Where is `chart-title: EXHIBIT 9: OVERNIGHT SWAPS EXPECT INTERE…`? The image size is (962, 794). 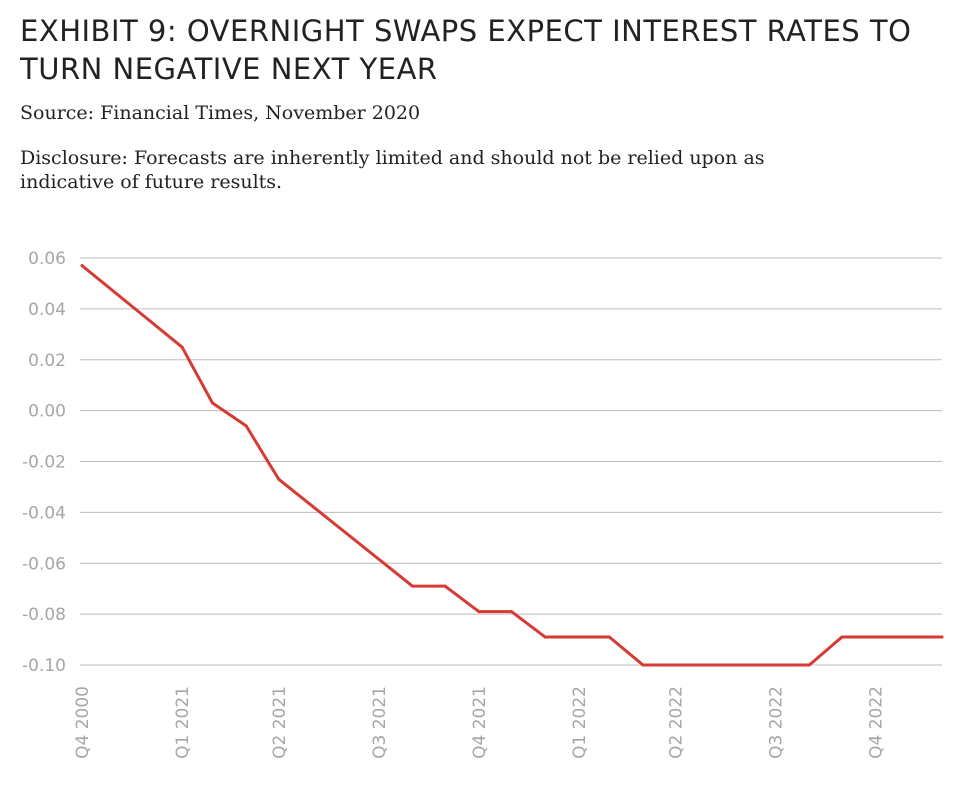 chart-title: EXHIBIT 9: OVERNIGHT SWAPS EXPECT INTERE… is located at coordinates (466, 50).